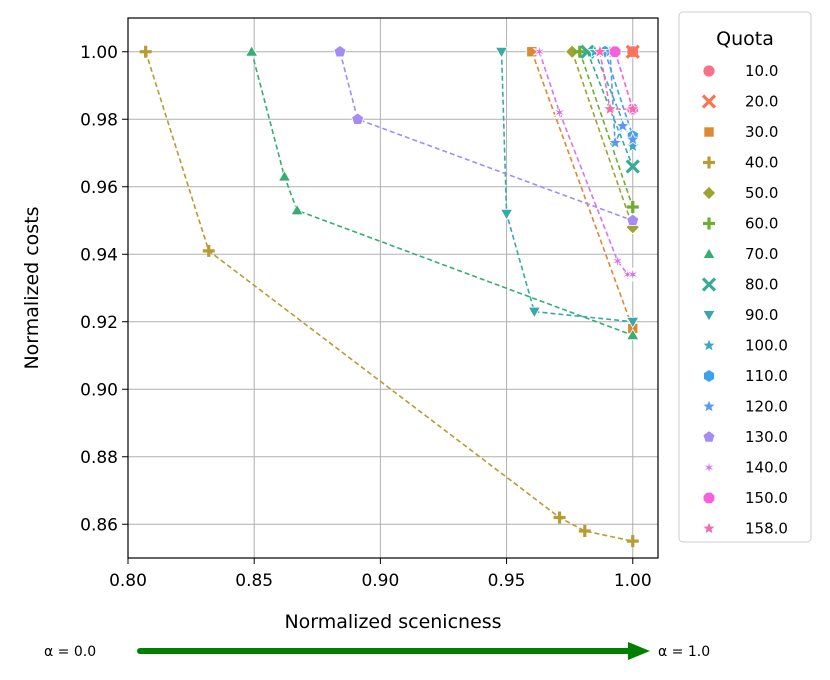 The width and height of the screenshot is (830, 680). I want to click on legend-marker-110.0, so click(709, 376).